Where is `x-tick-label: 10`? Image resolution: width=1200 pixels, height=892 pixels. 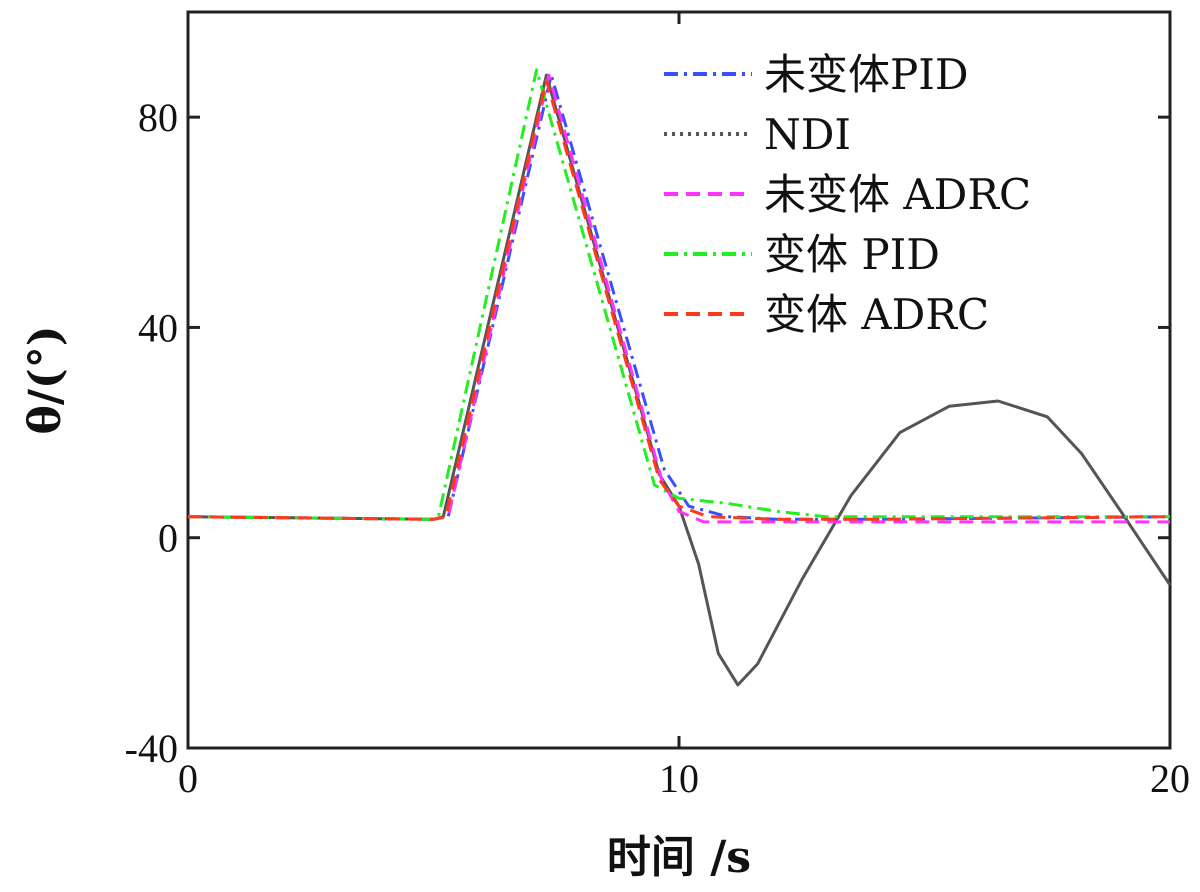
x-tick-label: 10 is located at coordinates (679, 778).